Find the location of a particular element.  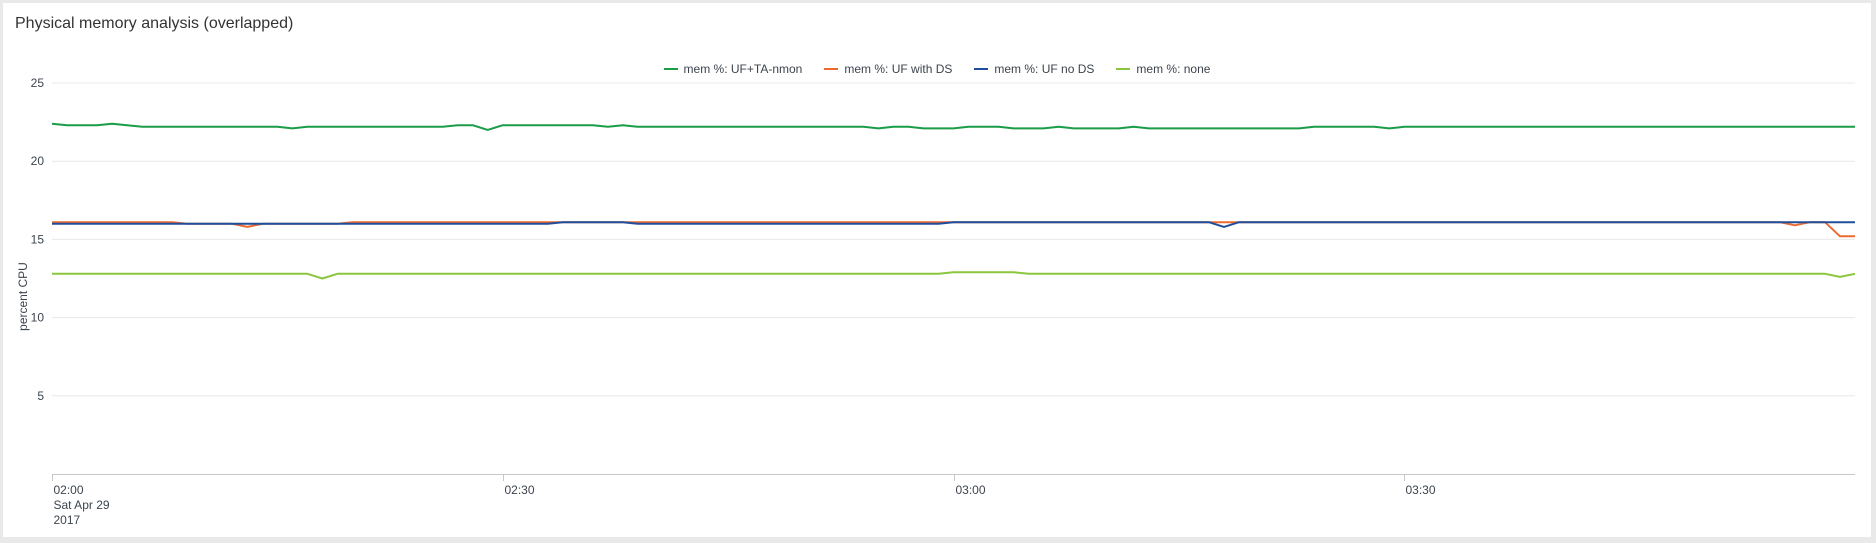

legend-label: mem %: UF+TA-nmon is located at coordinates (743, 69).